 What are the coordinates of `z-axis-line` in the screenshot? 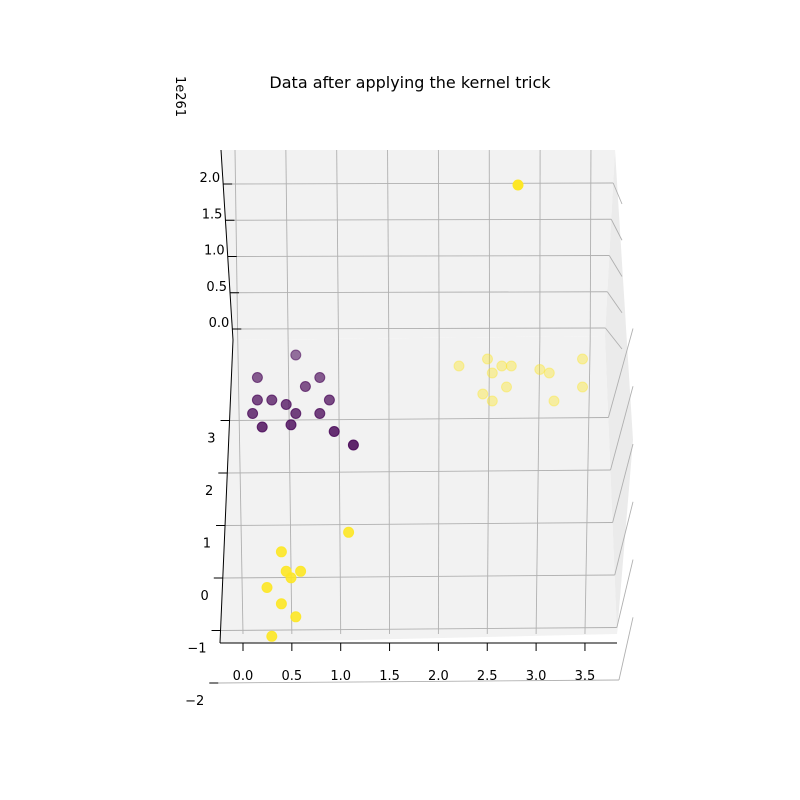 It's located at (227, 245).